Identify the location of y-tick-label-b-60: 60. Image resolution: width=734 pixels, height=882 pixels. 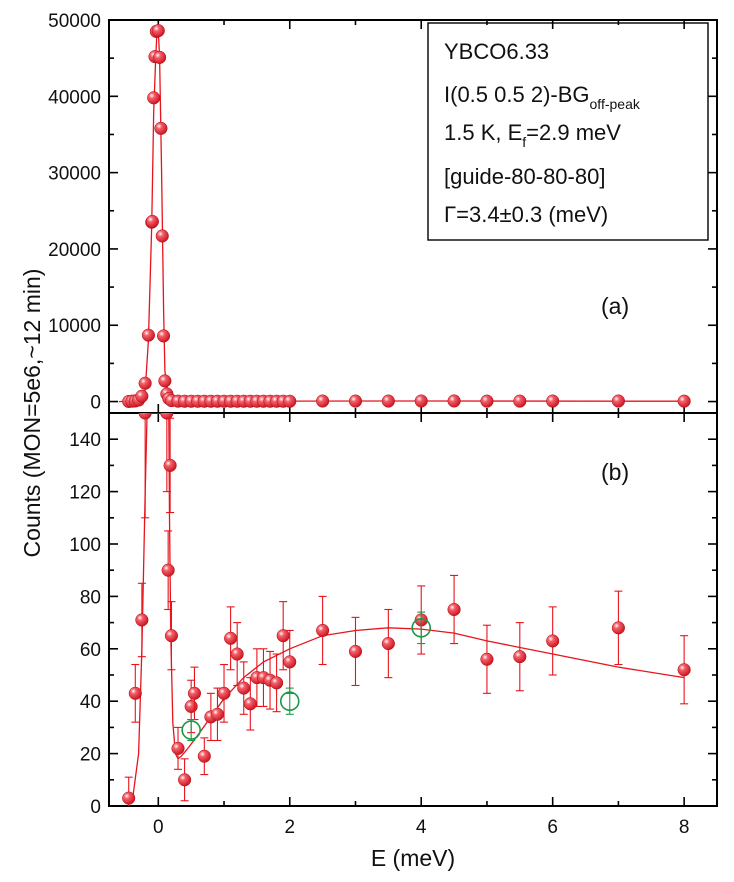
(90, 650).